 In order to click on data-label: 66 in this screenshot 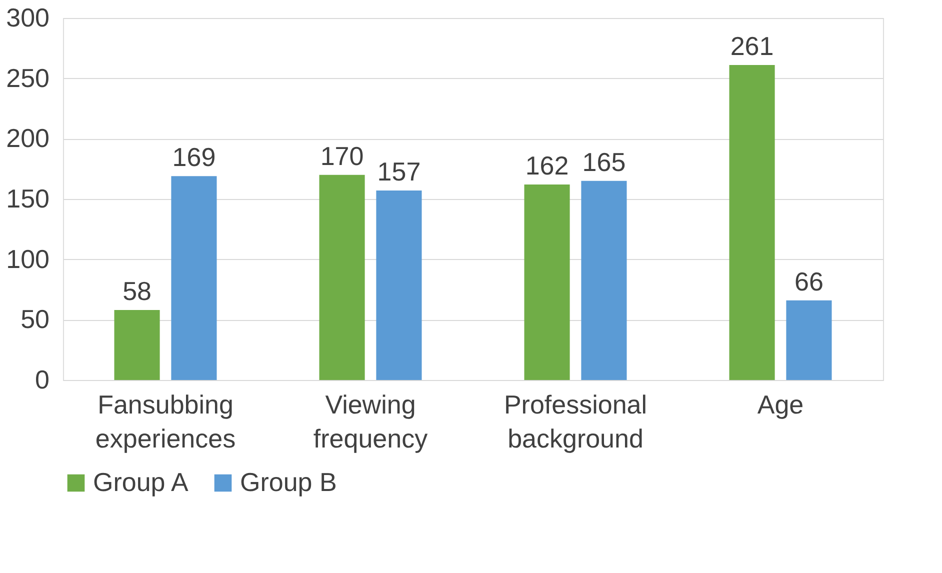, I will do `click(809, 281)`.